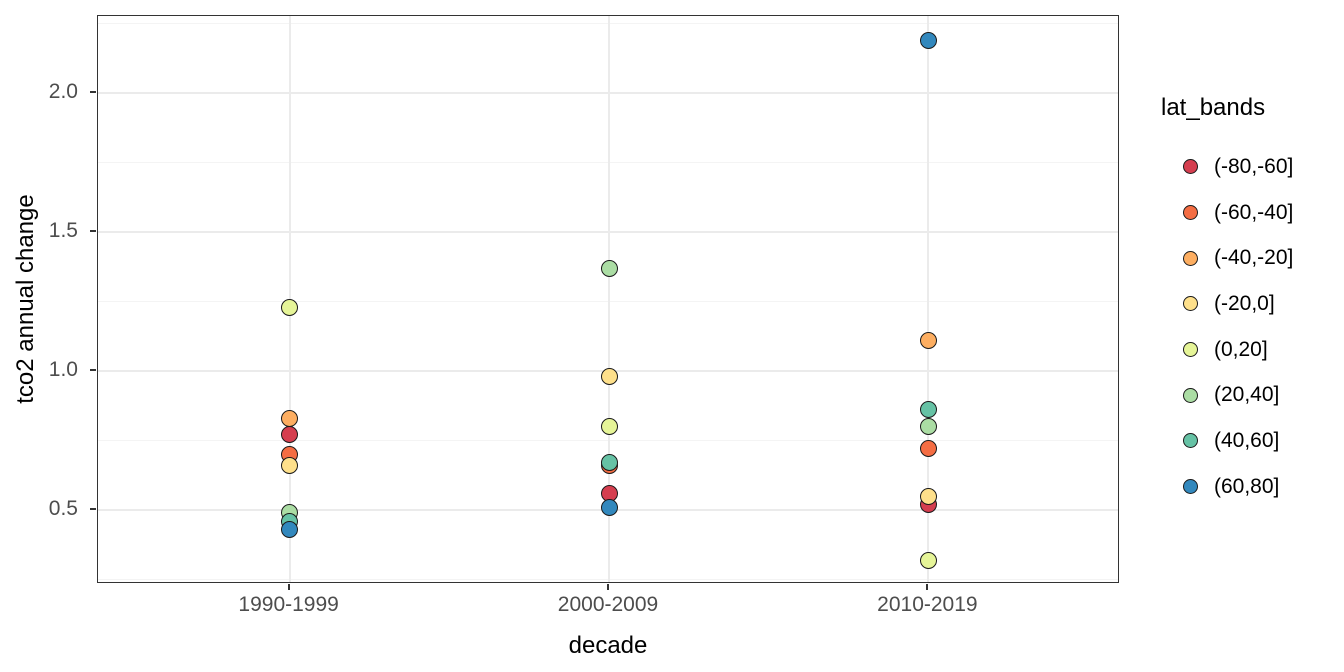  I want to click on legend-item: (0,20], so click(1238, 350).